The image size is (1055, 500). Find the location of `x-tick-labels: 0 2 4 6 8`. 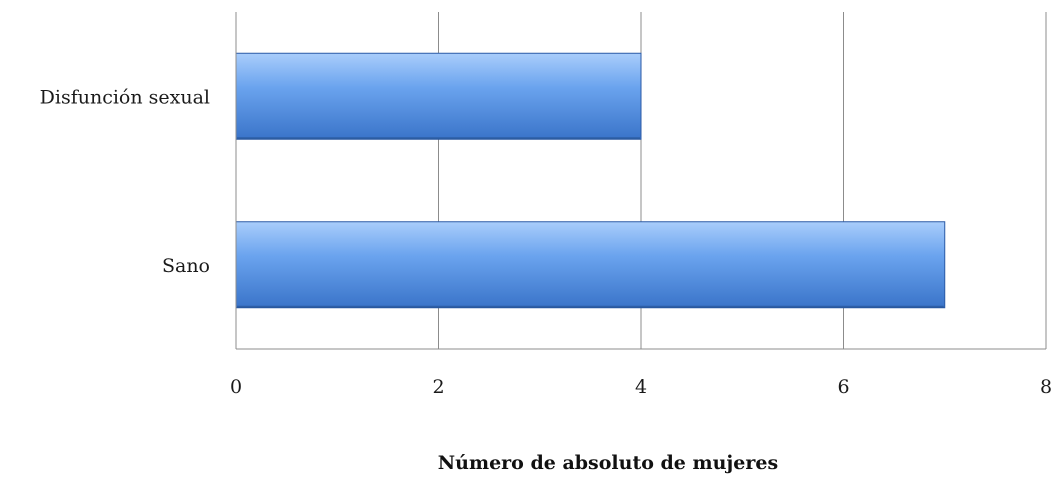

x-tick-labels: 0 2 4 6 8 is located at coordinates (641, 387).